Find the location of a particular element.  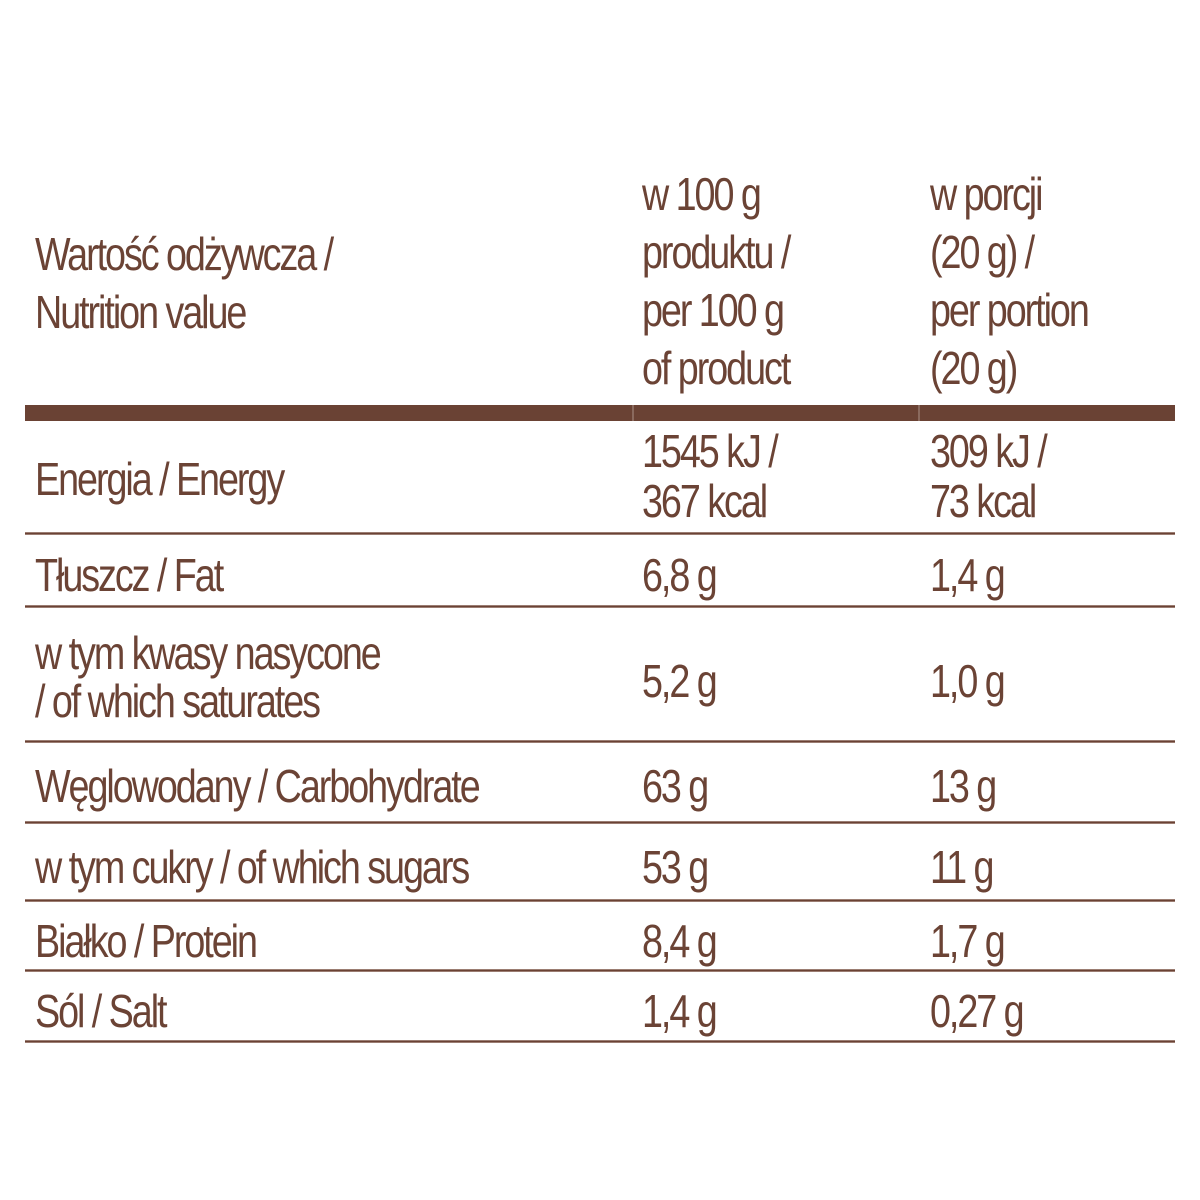

row-value-sugars-100g: 53 g is located at coordinates (675, 867).